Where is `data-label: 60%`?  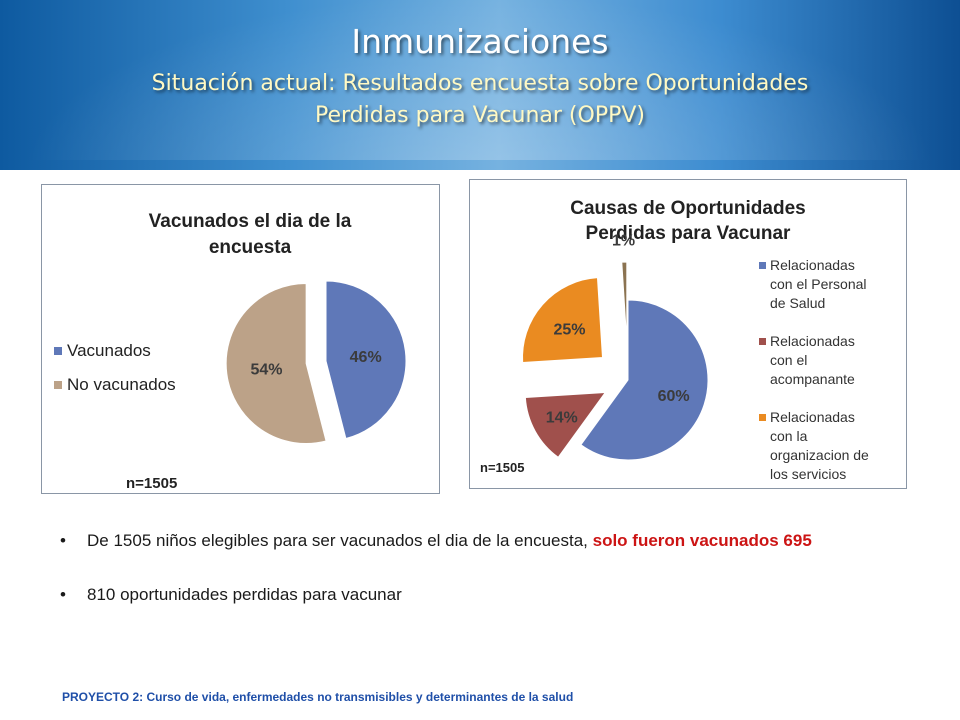 data-label: 60% is located at coordinates (674, 396).